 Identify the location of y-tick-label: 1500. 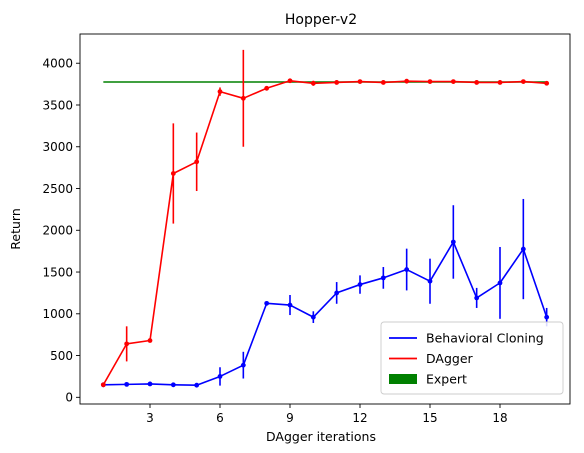
(57, 272).